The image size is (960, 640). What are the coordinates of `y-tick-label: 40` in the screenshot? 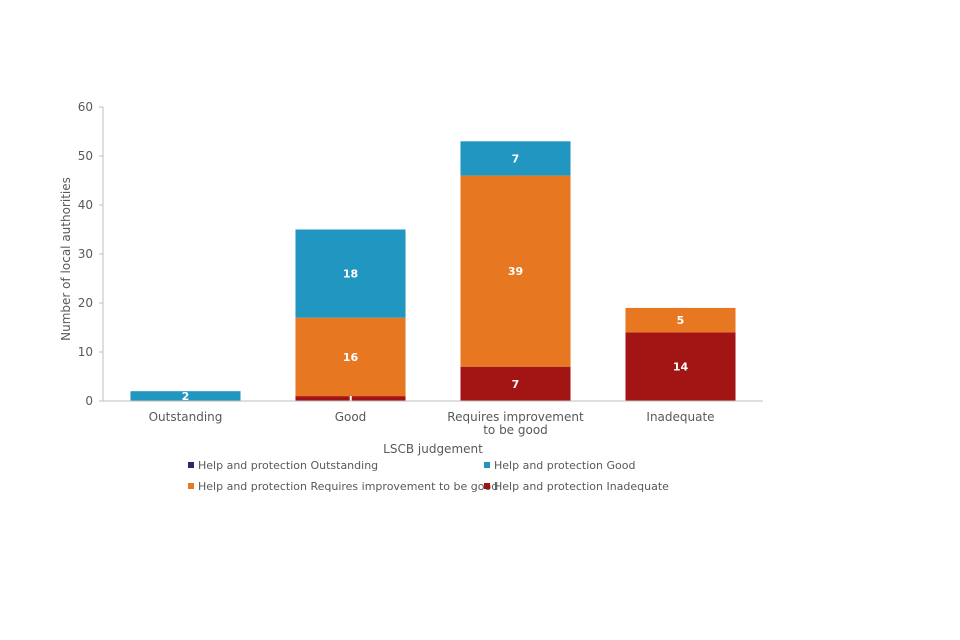 It's located at (85, 205).